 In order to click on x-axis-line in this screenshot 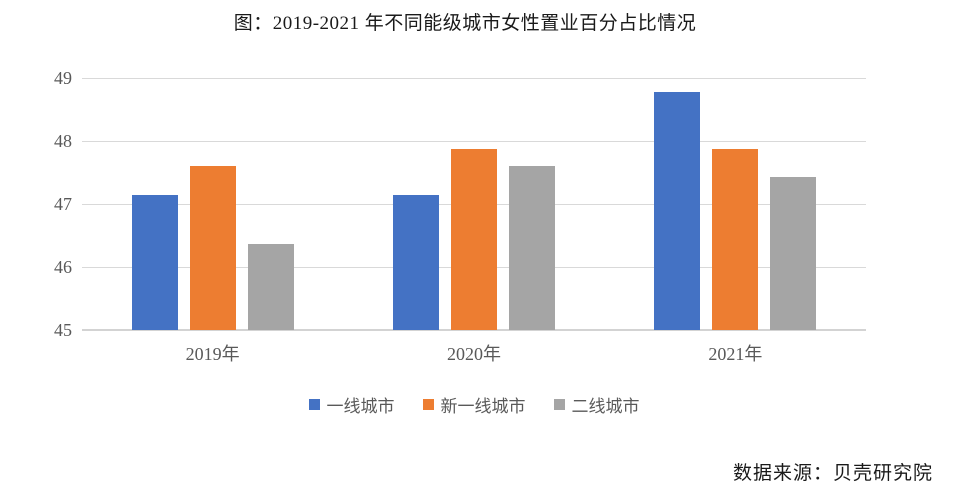, I will do `click(474, 330)`.